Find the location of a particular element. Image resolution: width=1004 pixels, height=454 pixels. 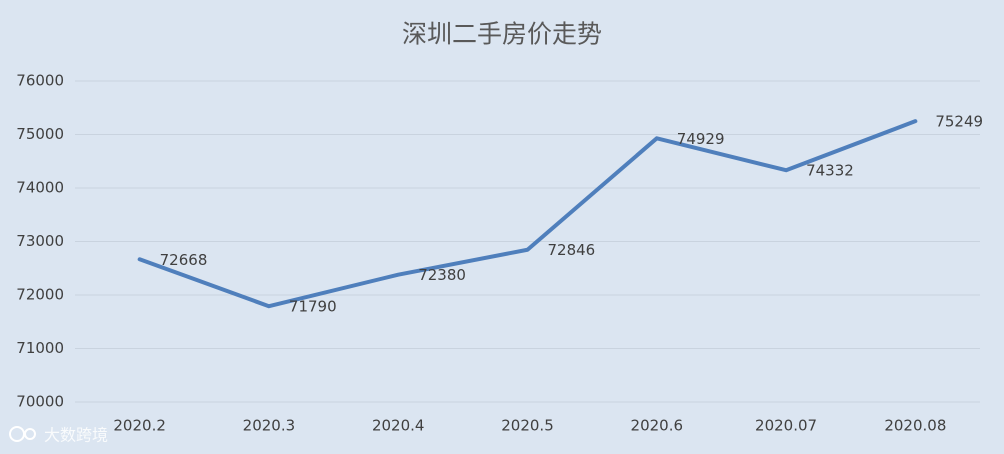

y-tick-label: 74000 is located at coordinates (40, 188).